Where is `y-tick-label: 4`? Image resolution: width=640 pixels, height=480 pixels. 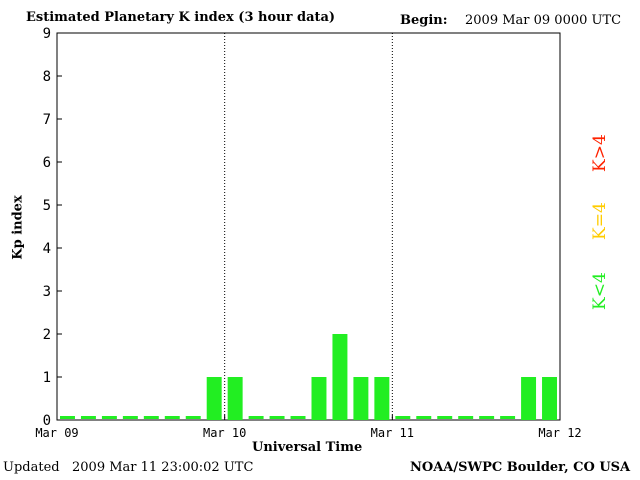 y-tick-label: 4 is located at coordinates (47, 249).